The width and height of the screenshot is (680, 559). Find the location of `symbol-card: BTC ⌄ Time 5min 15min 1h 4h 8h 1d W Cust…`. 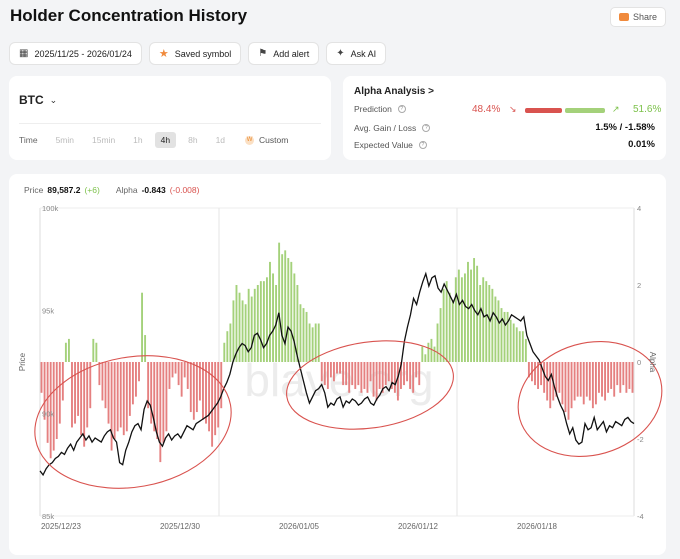

symbol-card: BTC ⌄ Time 5min 15min 1h 4h 8h 1d W Cust… is located at coordinates (170, 118).